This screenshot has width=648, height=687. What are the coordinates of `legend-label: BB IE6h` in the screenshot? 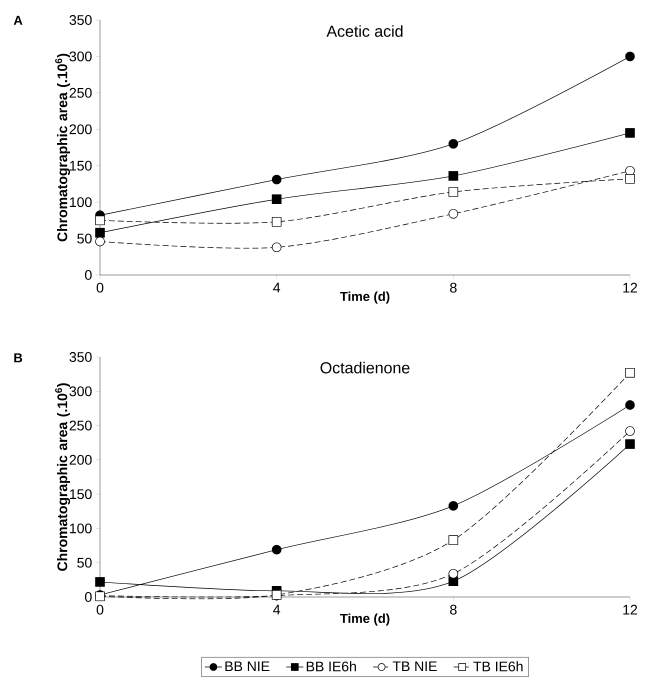 It's located at (331, 666).